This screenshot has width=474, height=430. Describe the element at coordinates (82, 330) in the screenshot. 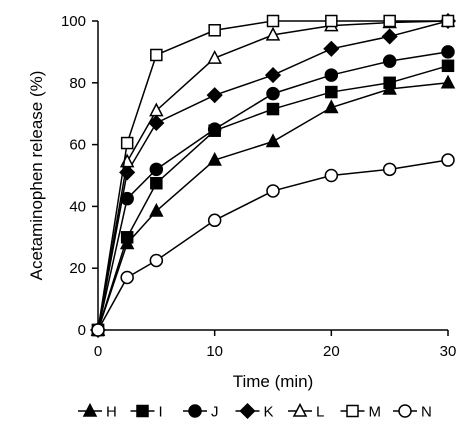

I see `y-tick-label: 0` at that location.